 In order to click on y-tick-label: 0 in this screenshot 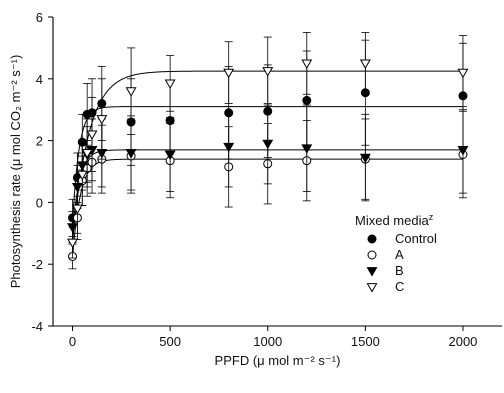, I will do `click(39, 202)`.